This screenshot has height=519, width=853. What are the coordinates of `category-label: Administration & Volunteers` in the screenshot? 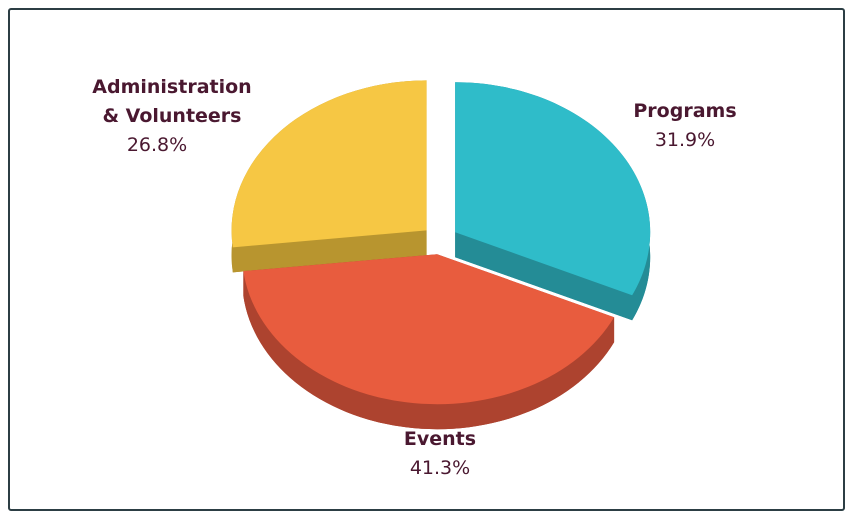 It's located at (172, 101).